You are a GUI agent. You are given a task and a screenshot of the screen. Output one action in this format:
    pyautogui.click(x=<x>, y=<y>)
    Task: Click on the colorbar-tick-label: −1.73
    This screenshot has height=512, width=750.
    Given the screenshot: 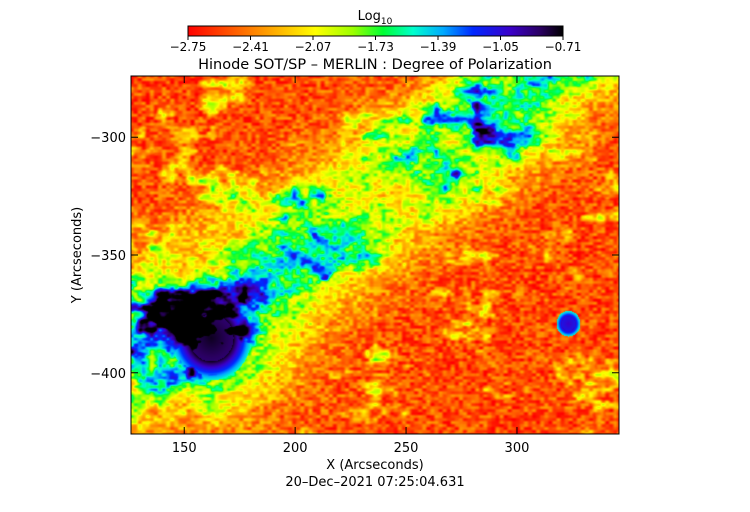 What is the action you would take?
    pyautogui.click(x=375, y=47)
    